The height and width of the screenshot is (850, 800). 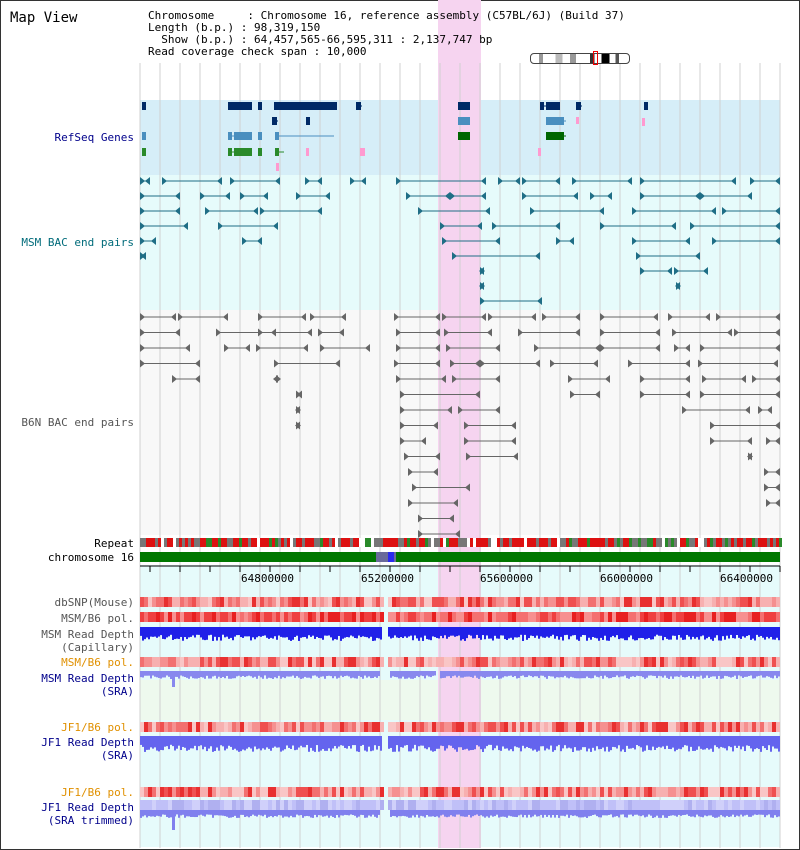 I want to click on label-refseq-genes: RefSeq Genes, so click(x=94, y=137).